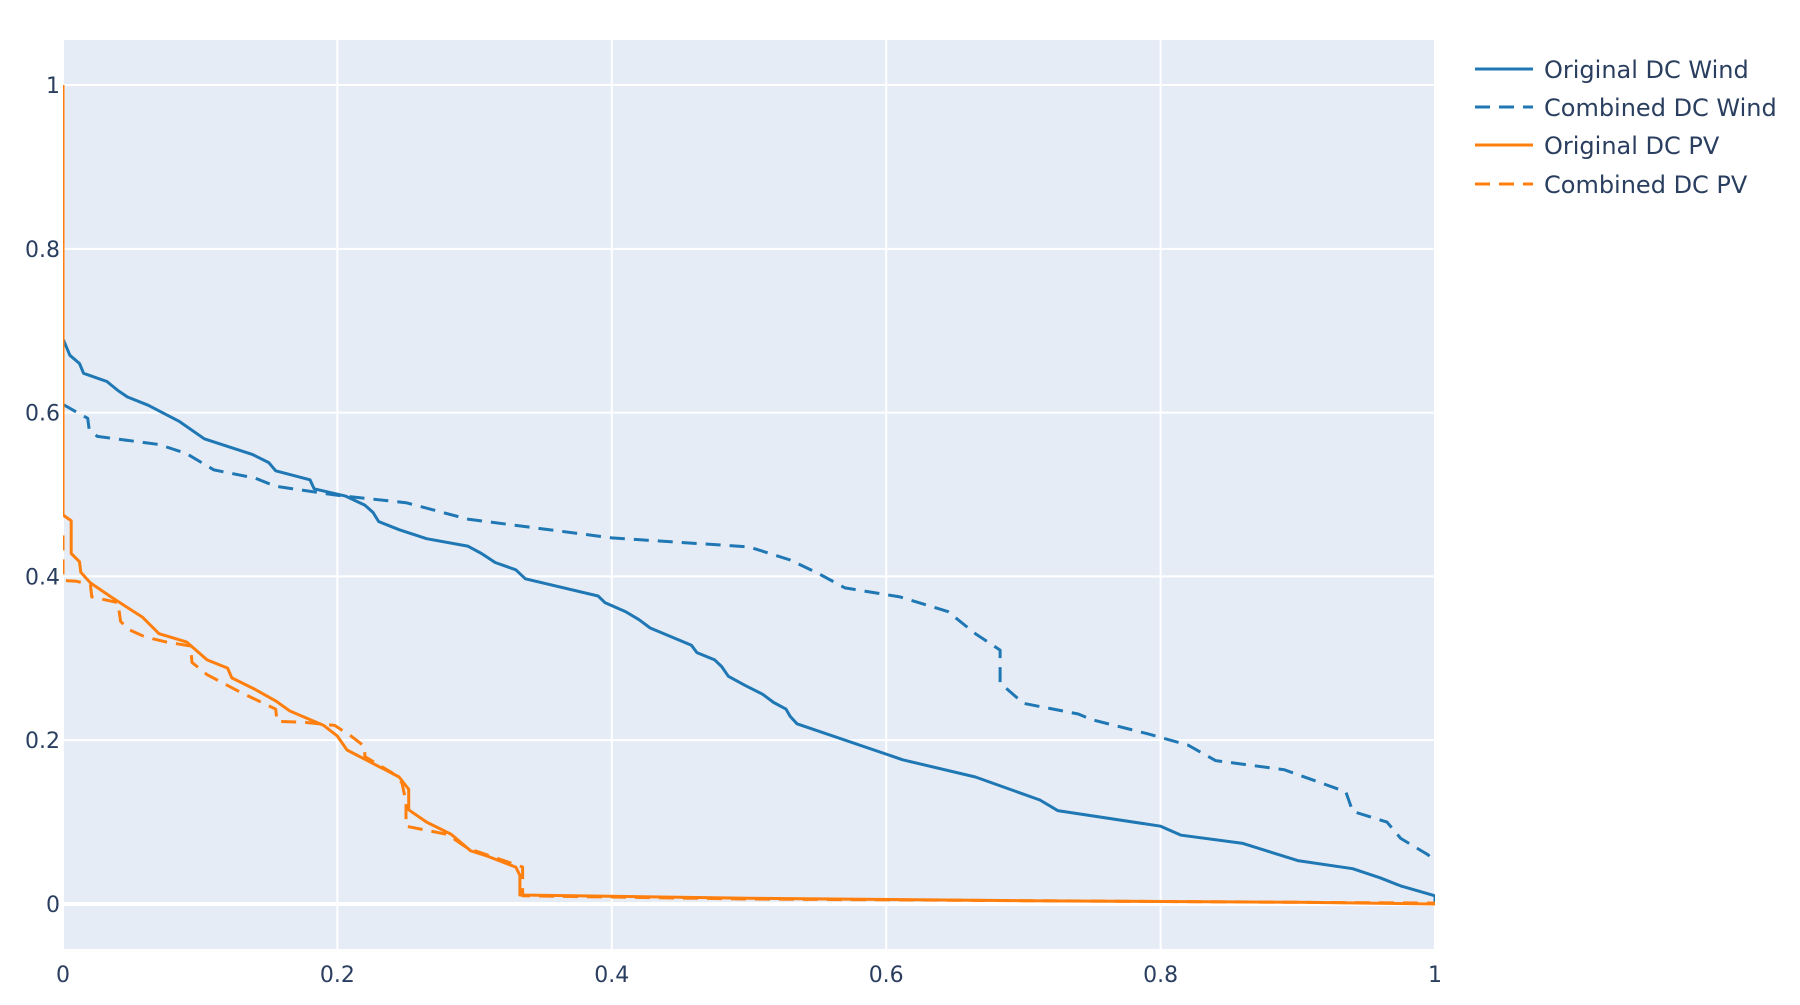  What do you see at coordinates (749, 975) in the screenshot?
I see `x-axis-ticks: 0 0.2 0.4 0.6 0.8 1` at bounding box center [749, 975].